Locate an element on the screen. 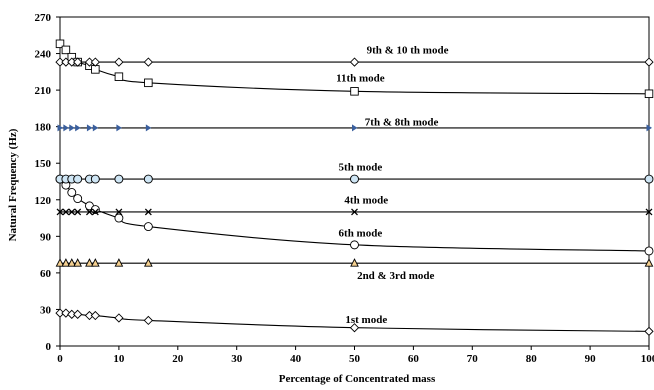 This screenshot has height=390, width=654. mode-label: 1st mode is located at coordinates (366, 320).